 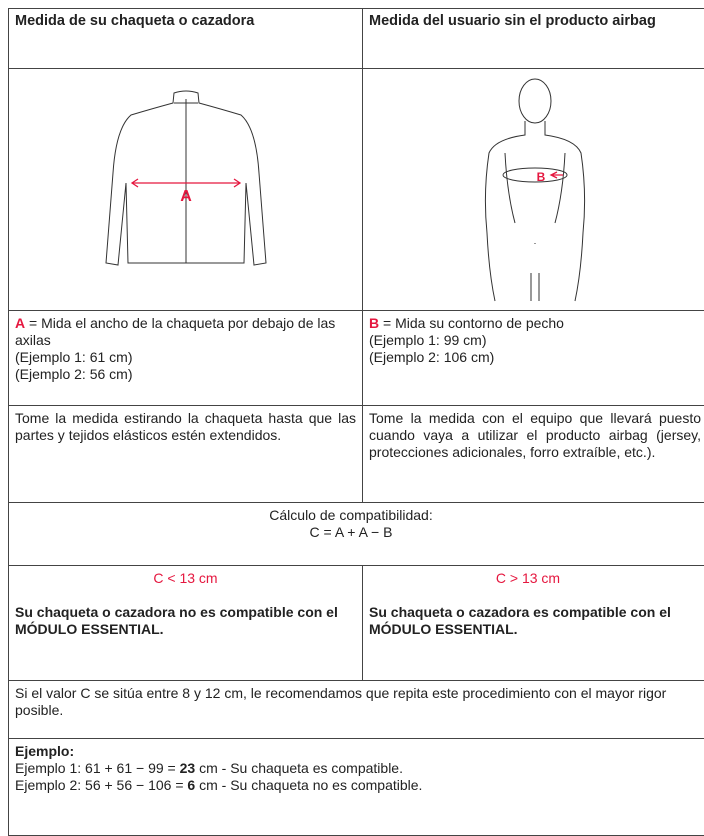 I want to click on measure-letter: B, so click(x=374, y=323).